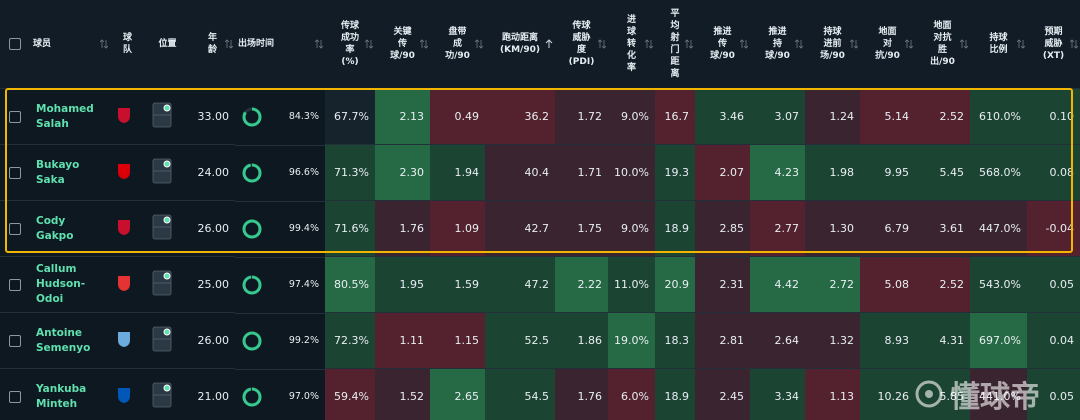 Image resolution: width=1080 pixels, height=420 pixels. I want to click on player-name: Antoine Semenyo, so click(70, 340).